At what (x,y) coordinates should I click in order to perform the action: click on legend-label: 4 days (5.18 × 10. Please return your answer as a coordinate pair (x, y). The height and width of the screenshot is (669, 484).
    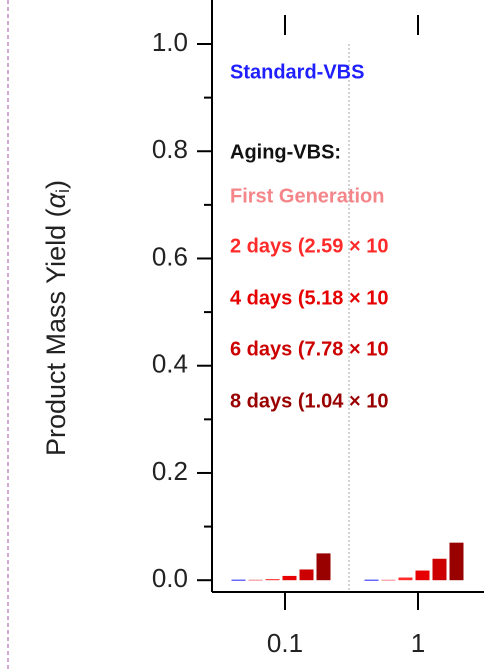
    Looking at the image, I should click on (309, 298).